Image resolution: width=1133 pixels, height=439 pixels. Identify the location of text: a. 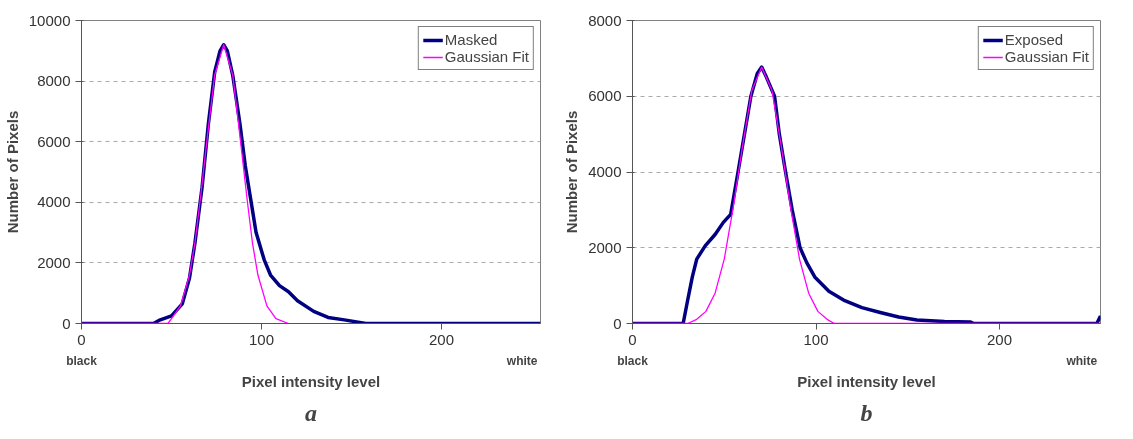
(311, 412).